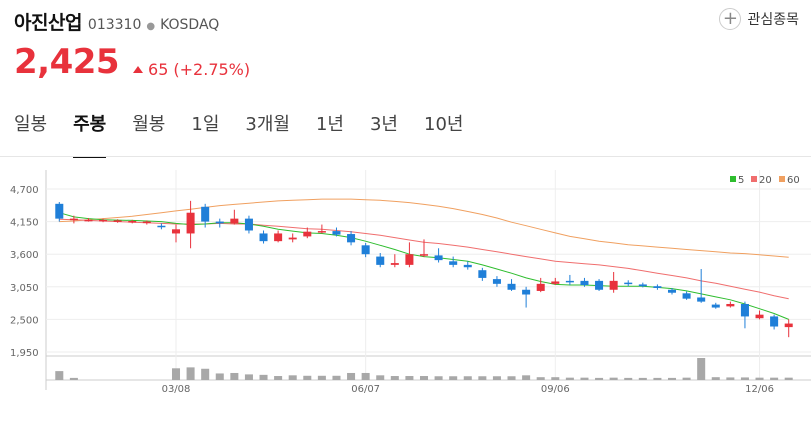  I want to click on price-change: 65 (+2.75%), so click(191, 69).